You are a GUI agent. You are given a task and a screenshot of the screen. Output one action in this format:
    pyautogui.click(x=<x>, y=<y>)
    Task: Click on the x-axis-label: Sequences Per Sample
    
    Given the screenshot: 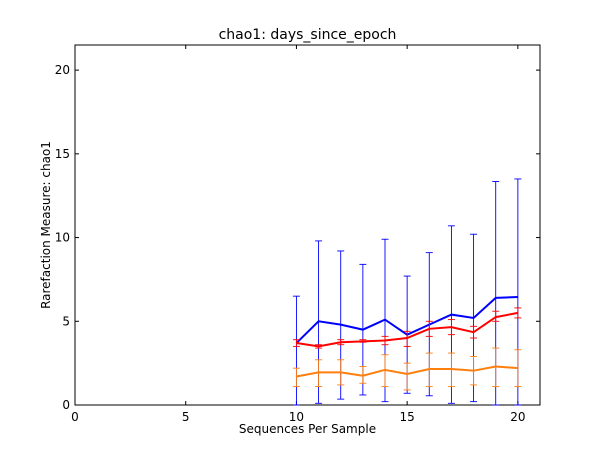 What is the action you would take?
    pyautogui.click(x=307, y=429)
    